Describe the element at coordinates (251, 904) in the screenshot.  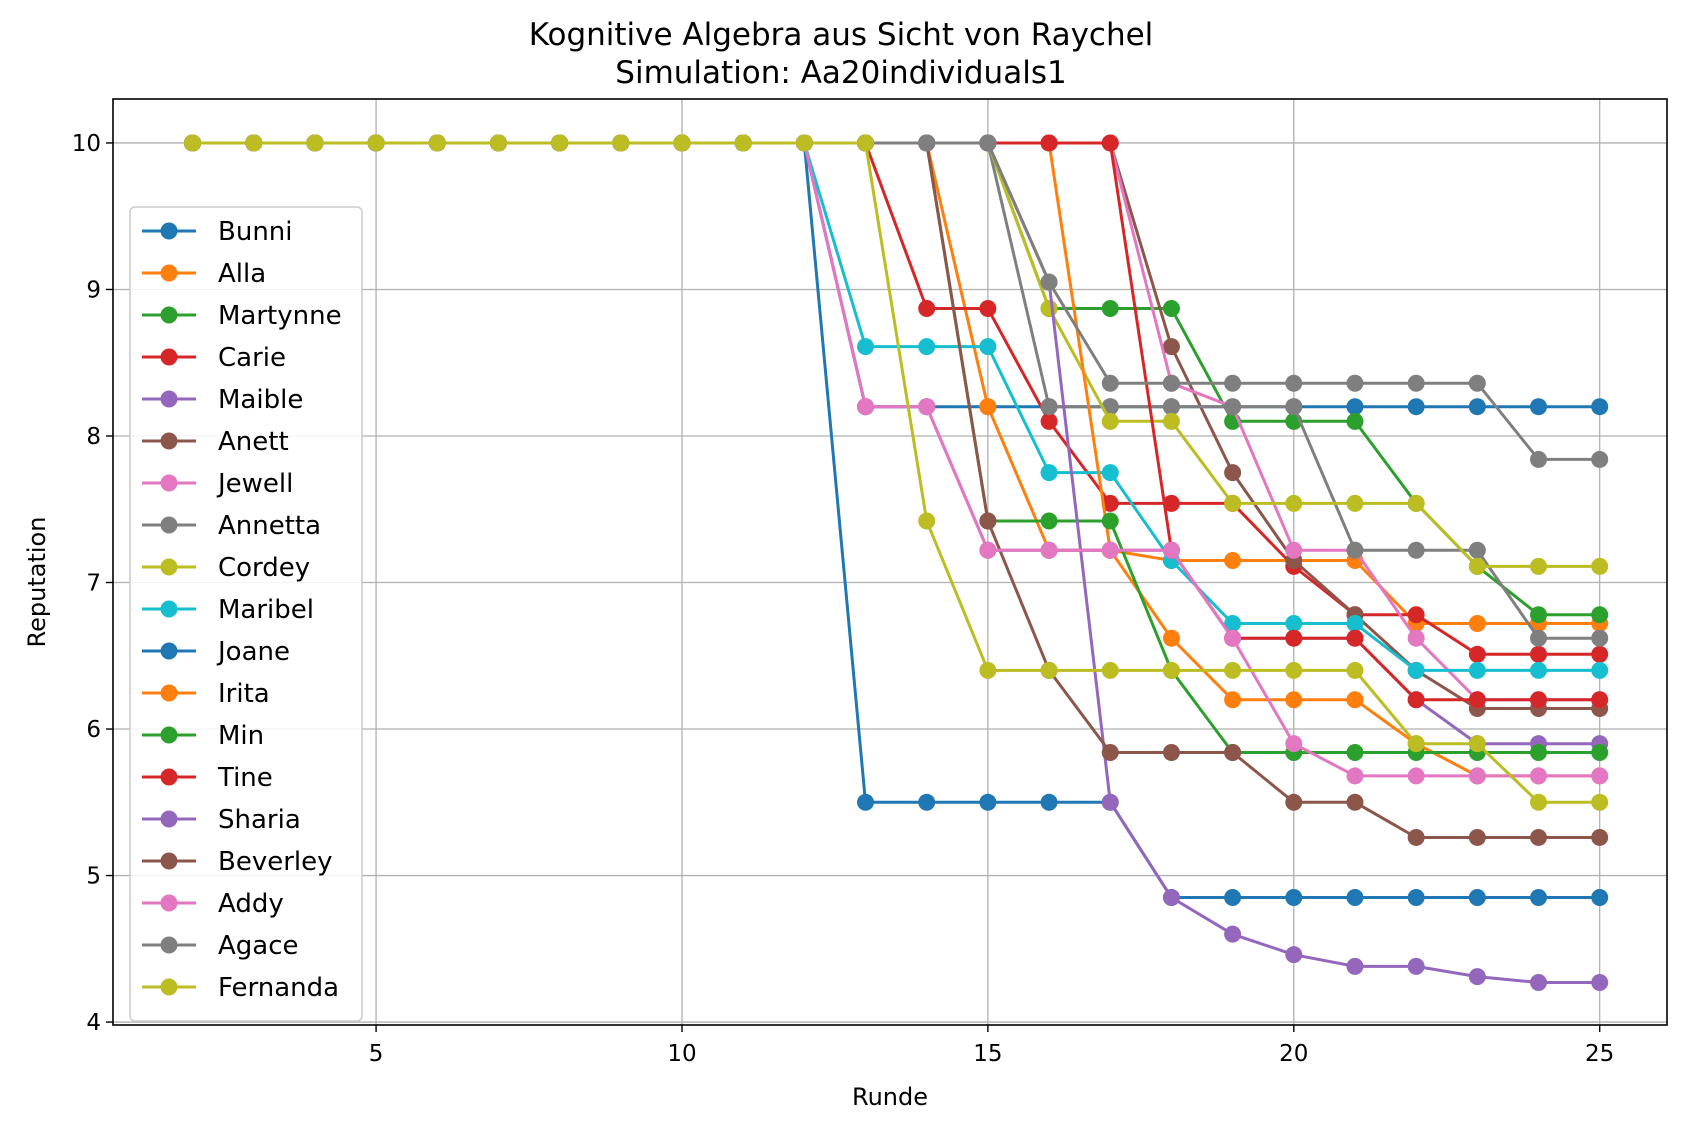
I see `legend-label: Addy` at that location.